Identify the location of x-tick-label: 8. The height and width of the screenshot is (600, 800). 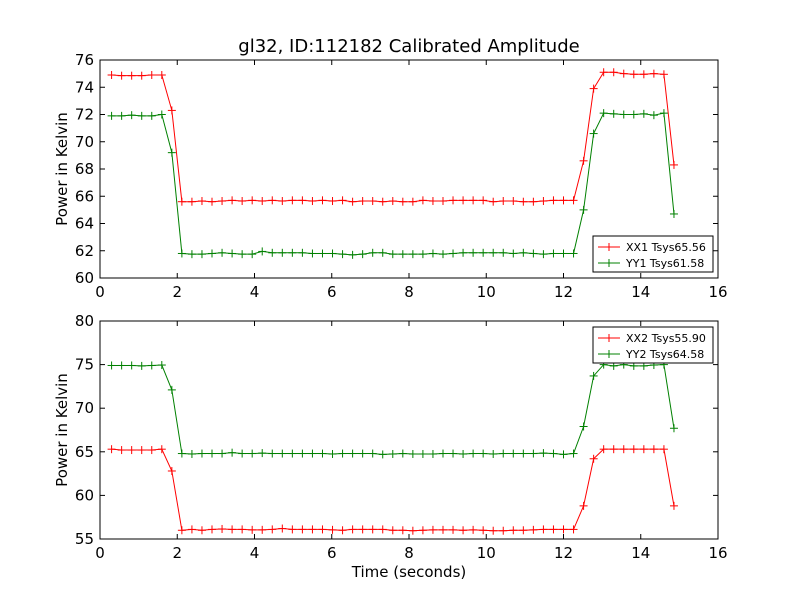
(409, 553).